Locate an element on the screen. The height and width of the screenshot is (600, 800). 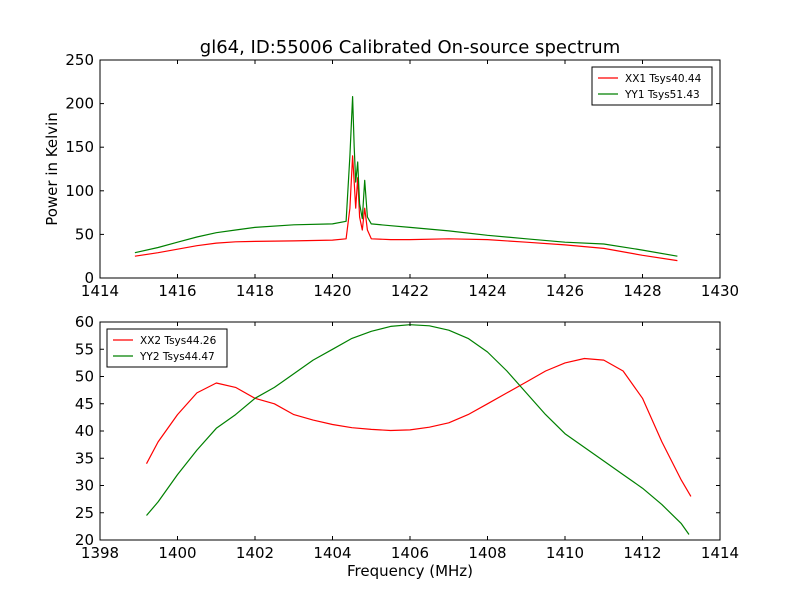
x-tick-label: 1416 is located at coordinates (177, 291).